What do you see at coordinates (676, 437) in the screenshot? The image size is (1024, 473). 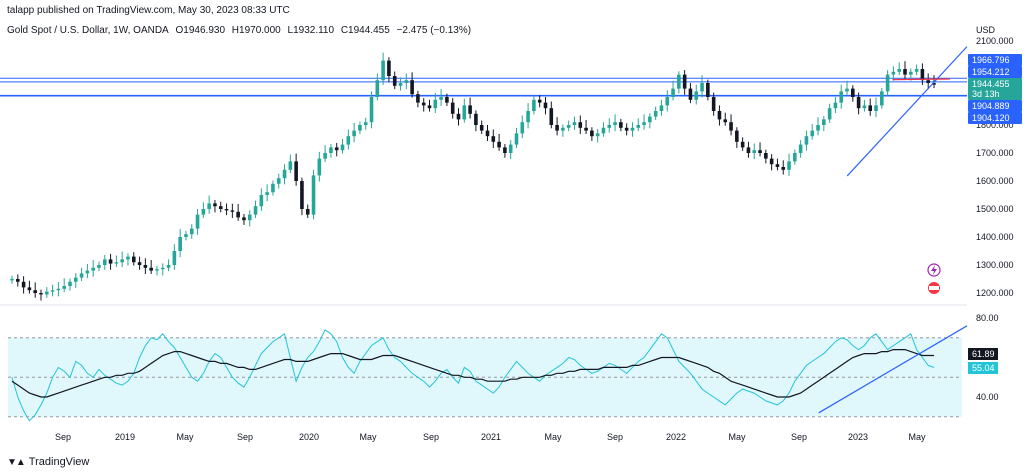 I see `time-axis-tick-label: 2022` at bounding box center [676, 437].